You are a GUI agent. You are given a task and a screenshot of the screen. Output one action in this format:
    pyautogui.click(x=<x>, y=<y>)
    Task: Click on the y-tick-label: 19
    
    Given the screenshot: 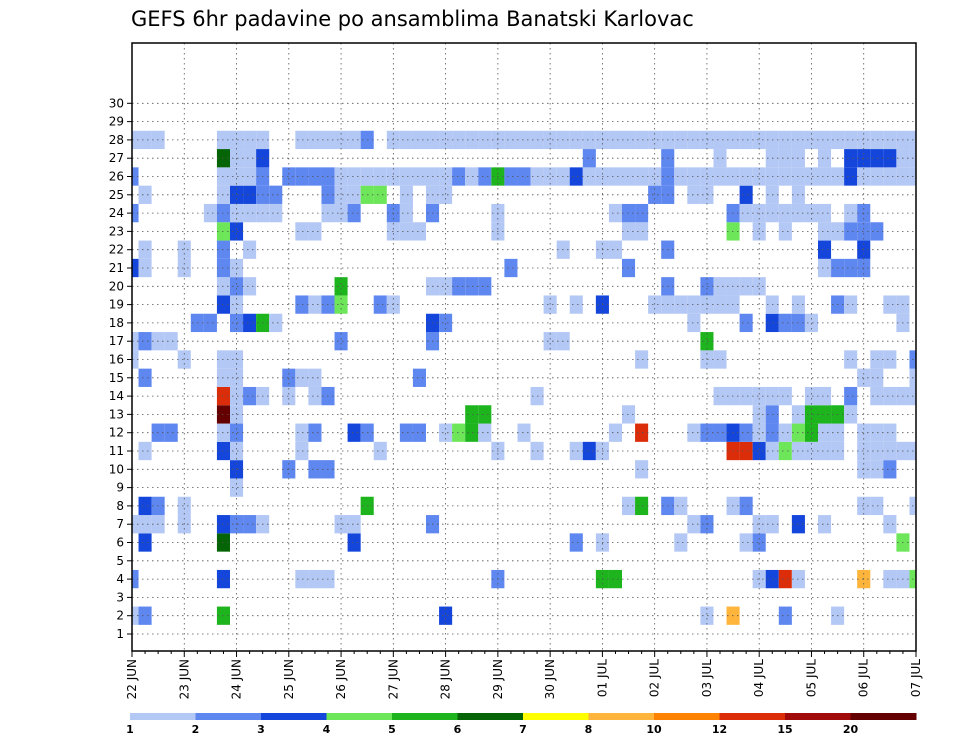 What is the action you would take?
    pyautogui.click(x=116, y=305)
    